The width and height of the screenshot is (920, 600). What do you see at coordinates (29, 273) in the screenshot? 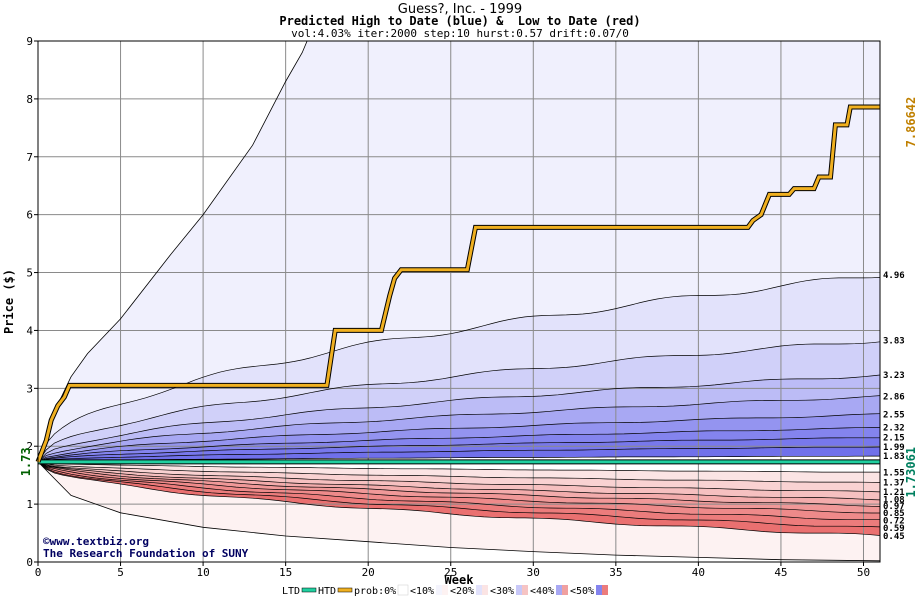
I see `y-tick-label: 5` at bounding box center [29, 273].